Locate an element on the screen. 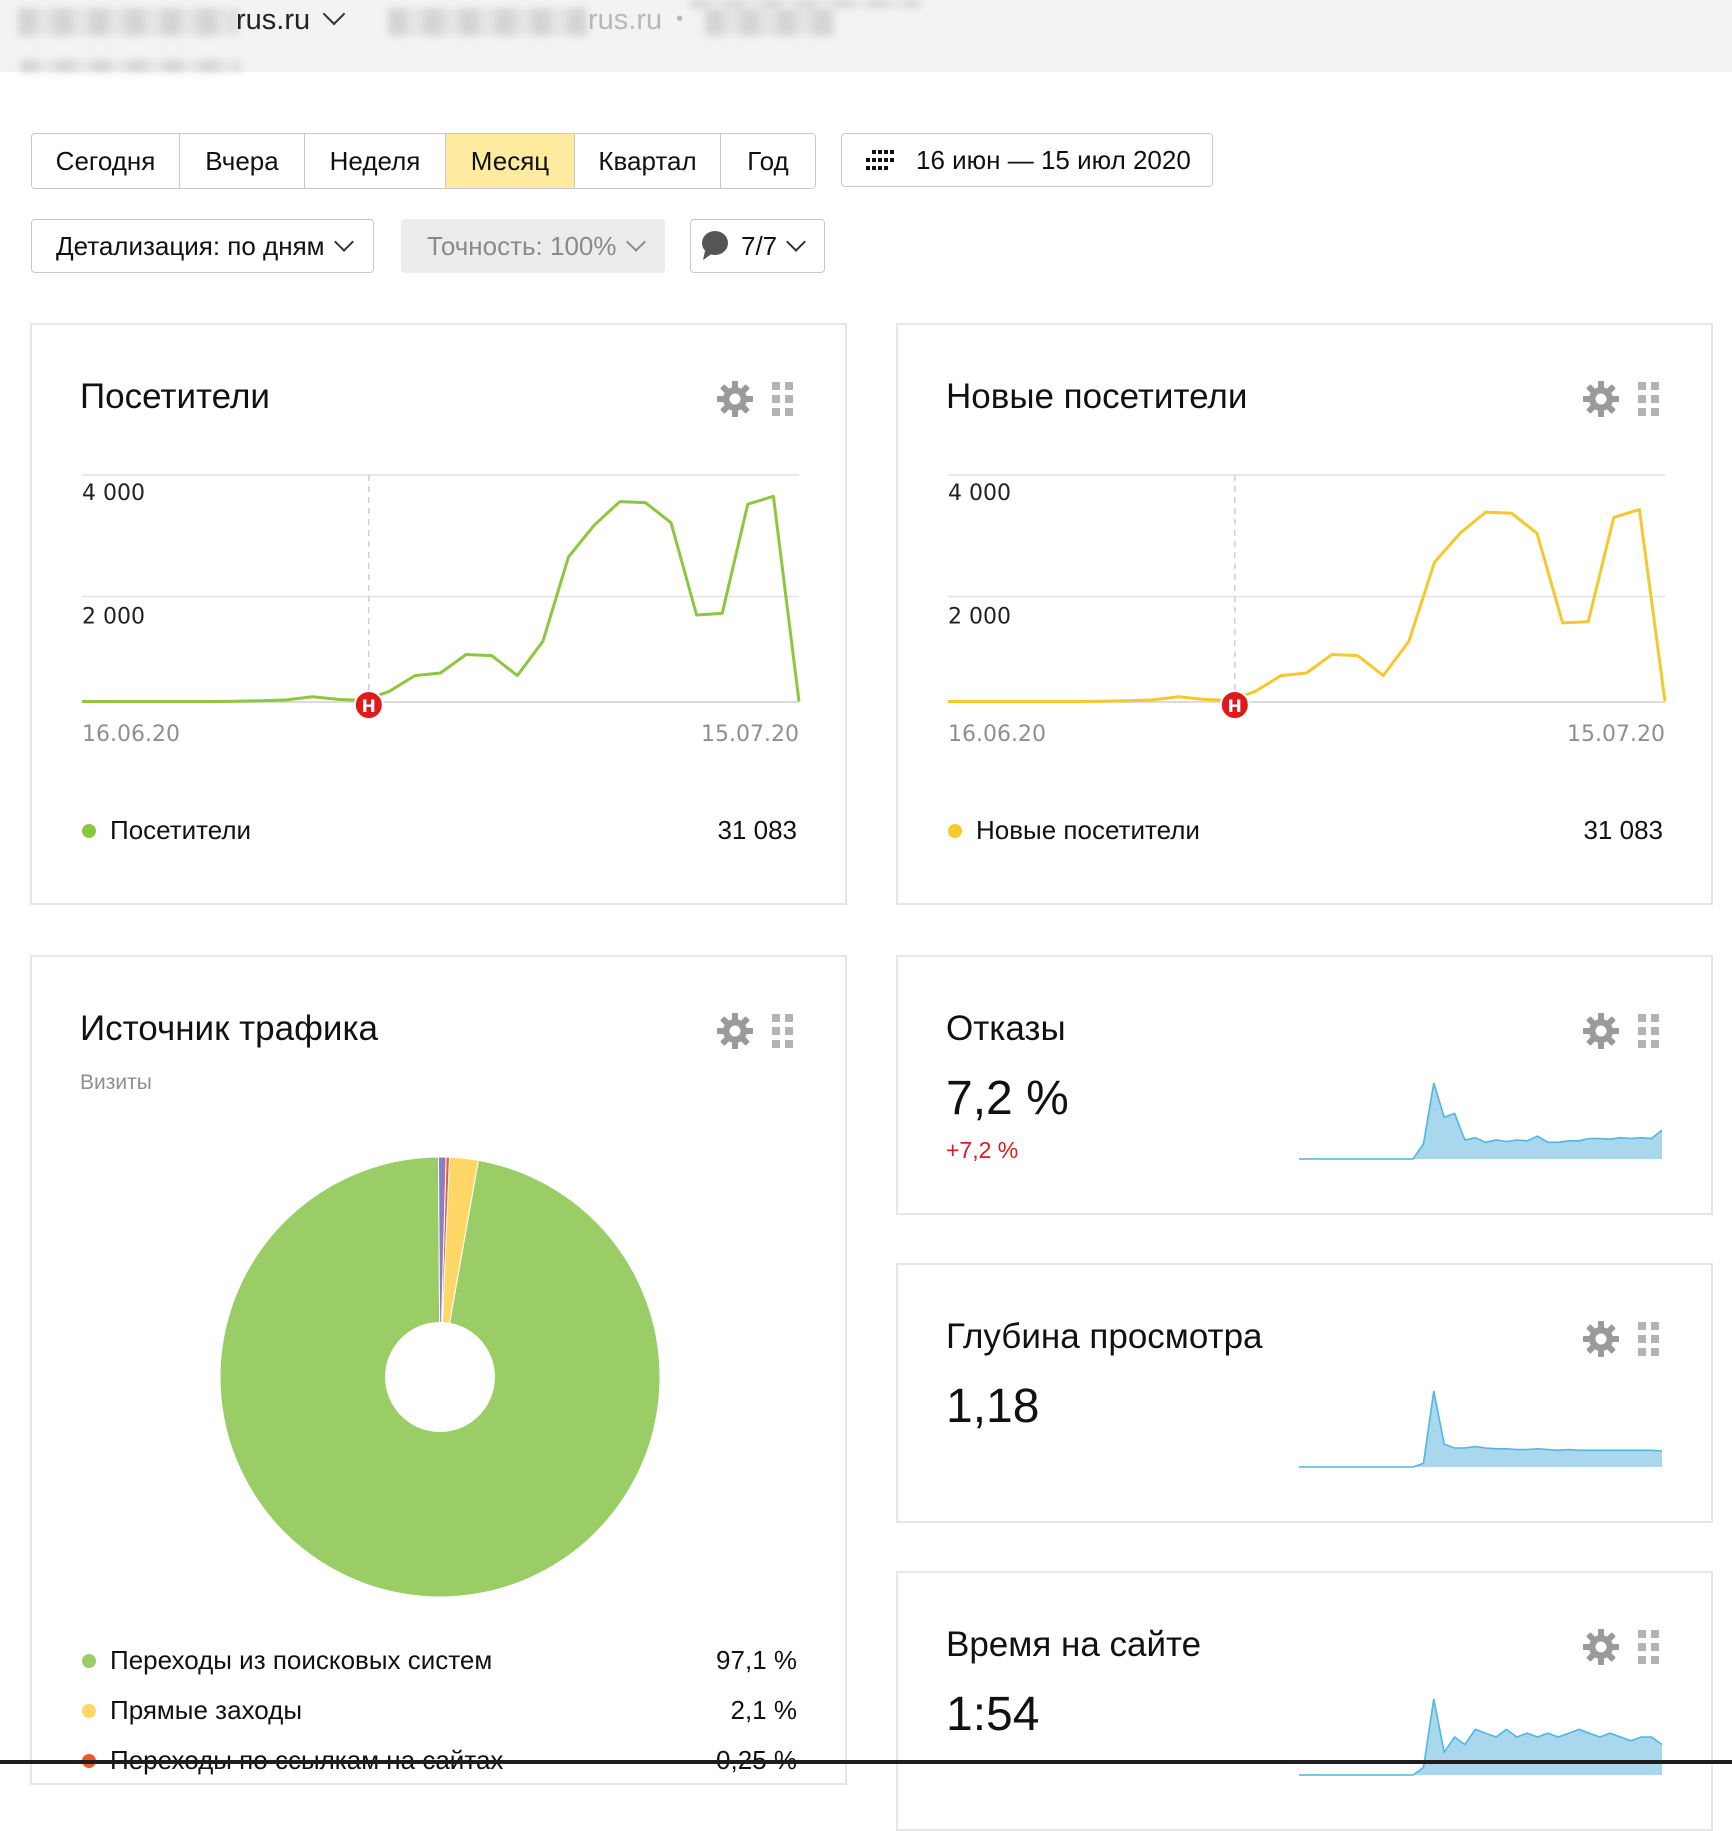 The width and height of the screenshot is (1732, 1831). legend-label: Новые посетители is located at coordinates (1088, 830).